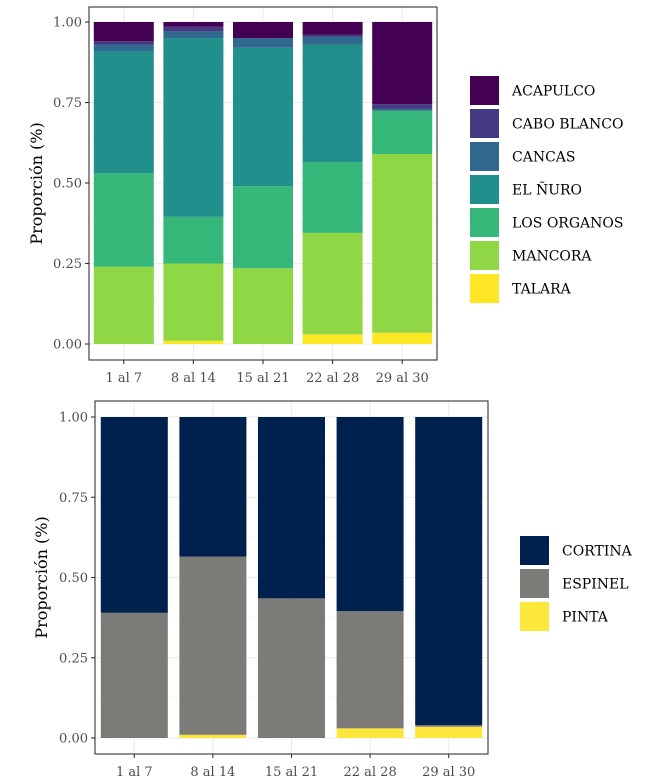  What do you see at coordinates (552, 257) in the screenshot?
I see `legend-label-mancora: MANCORA` at bounding box center [552, 257].